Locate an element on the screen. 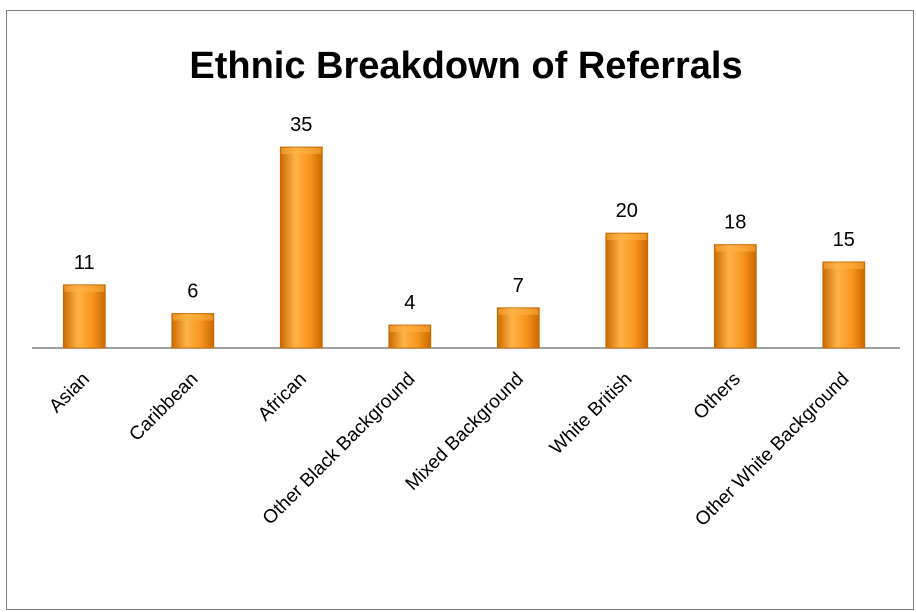 The width and height of the screenshot is (916, 612). bar-white-british is located at coordinates (627, 290).